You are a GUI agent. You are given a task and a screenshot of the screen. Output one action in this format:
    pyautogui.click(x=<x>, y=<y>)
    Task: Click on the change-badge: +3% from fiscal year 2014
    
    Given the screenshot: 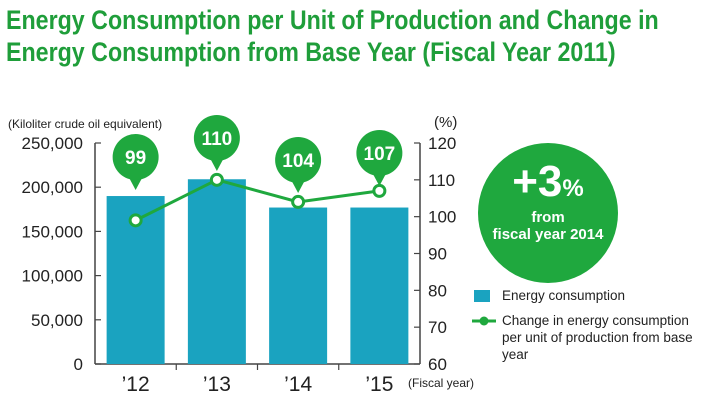 What is the action you would take?
    pyautogui.click(x=548, y=213)
    